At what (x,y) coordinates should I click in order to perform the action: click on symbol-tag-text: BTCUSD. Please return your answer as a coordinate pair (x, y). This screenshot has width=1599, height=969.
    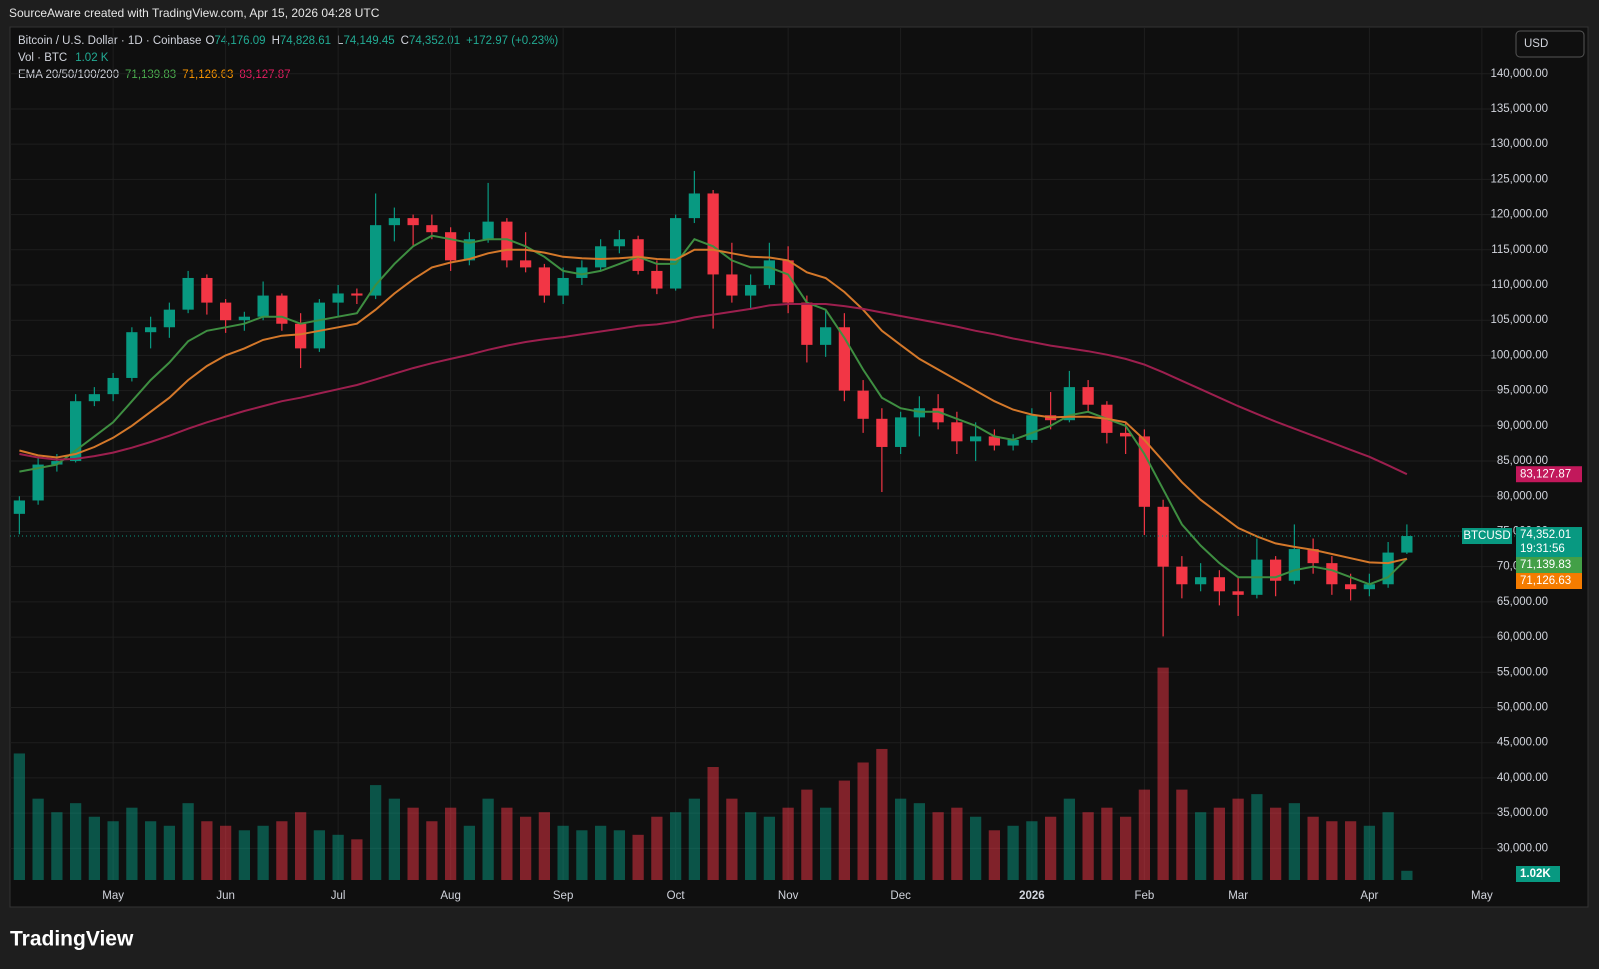
    Looking at the image, I should click on (1486, 536).